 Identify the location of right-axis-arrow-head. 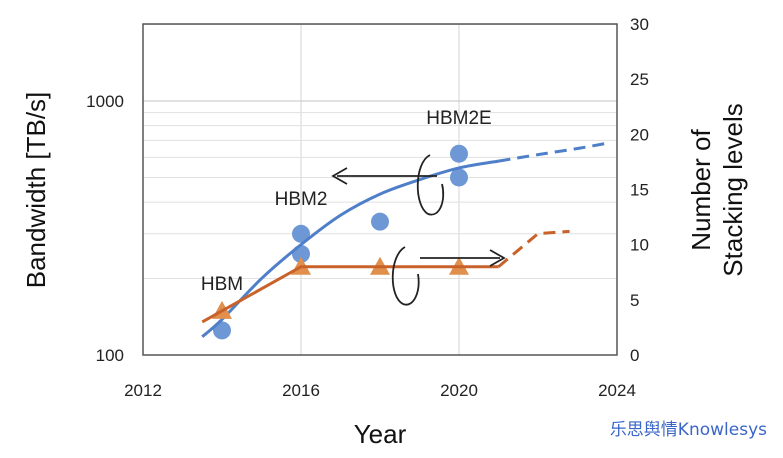
(497, 258).